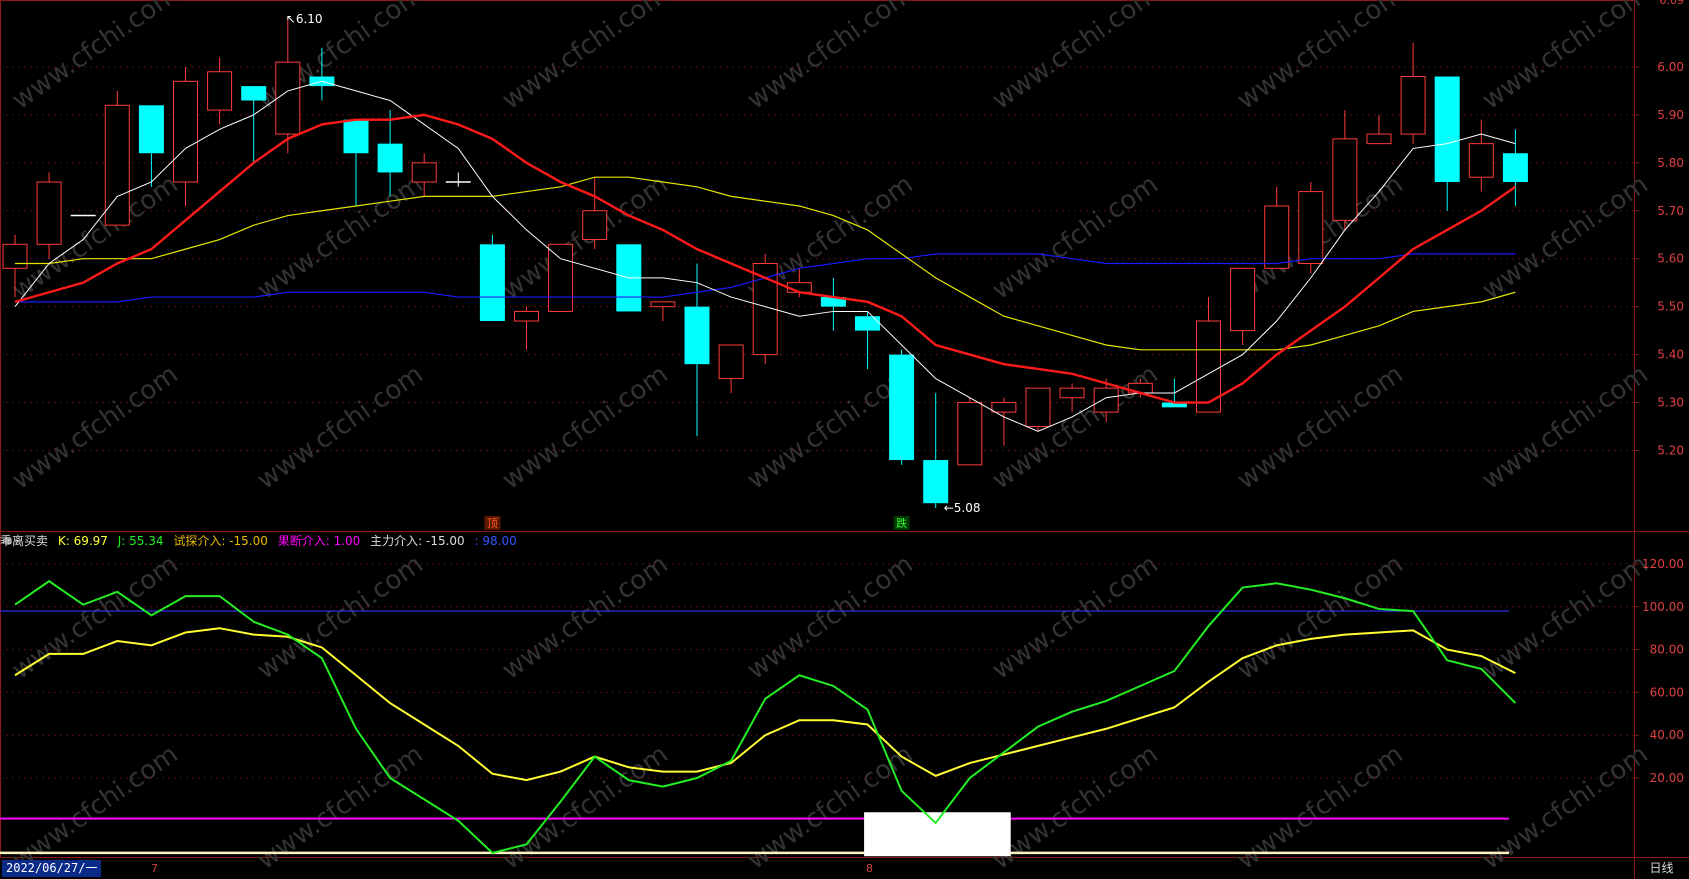  Describe the element at coordinates (1670, 307) in the screenshot. I see `price-tick-label: 5.50` at that location.